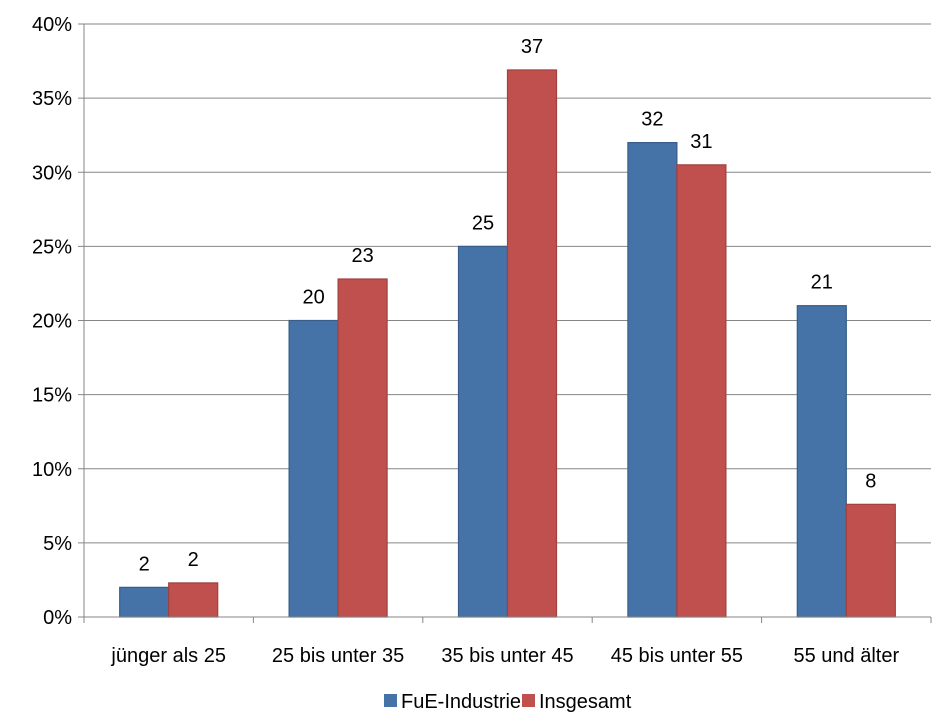 The height and width of the screenshot is (718, 936). Describe the element at coordinates (313, 298) in the screenshot. I see `data-label: 20` at that location.